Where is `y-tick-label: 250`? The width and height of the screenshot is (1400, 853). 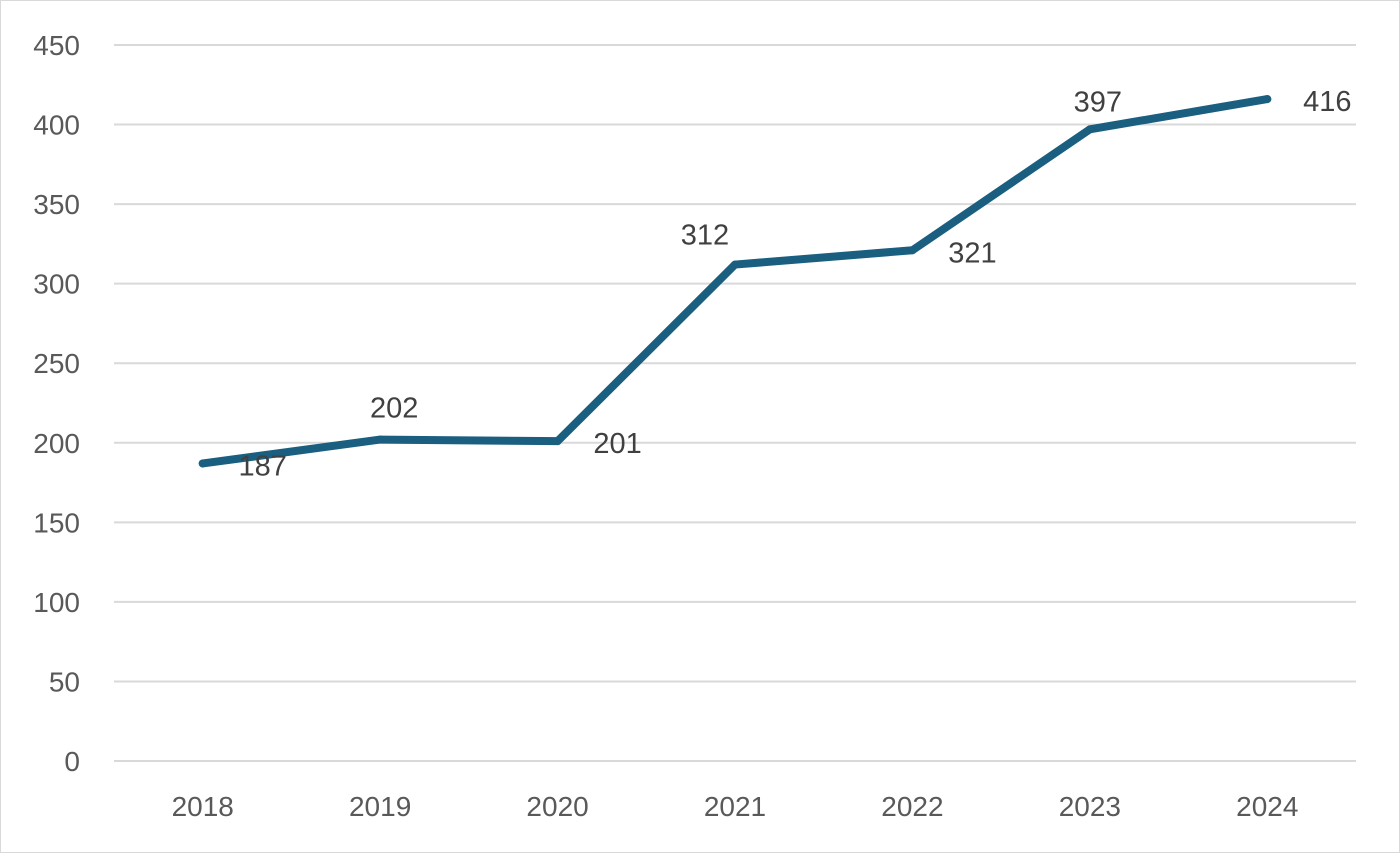
y-tick-label: 250 is located at coordinates (56, 363).